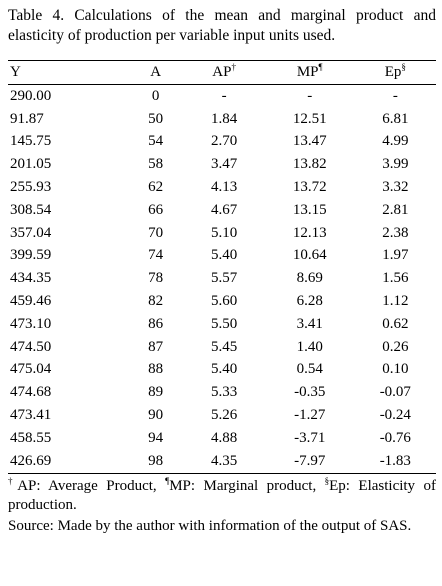 Image resolution: width=442 pixels, height=586 pixels. I want to click on table-row: 475.04 88 5.40 0.54 0.10, so click(222, 370).